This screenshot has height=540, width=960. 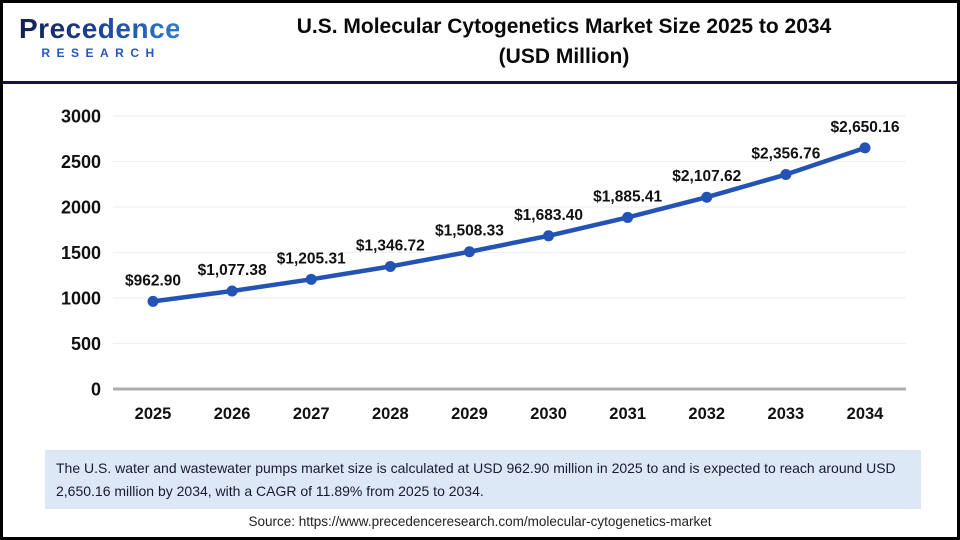 I want to click on data-point-label: $2,650.16, so click(x=865, y=127).